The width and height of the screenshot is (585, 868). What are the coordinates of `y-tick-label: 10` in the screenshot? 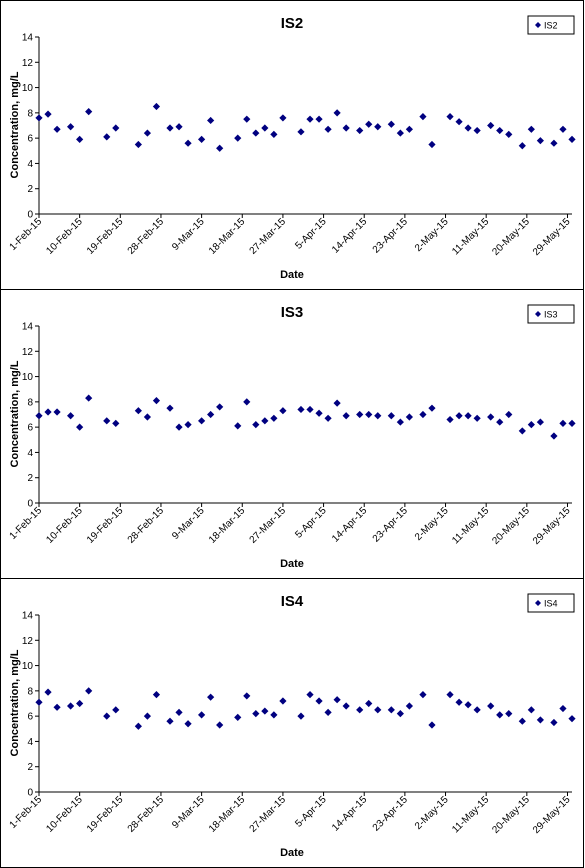 It's located at (28, 88).